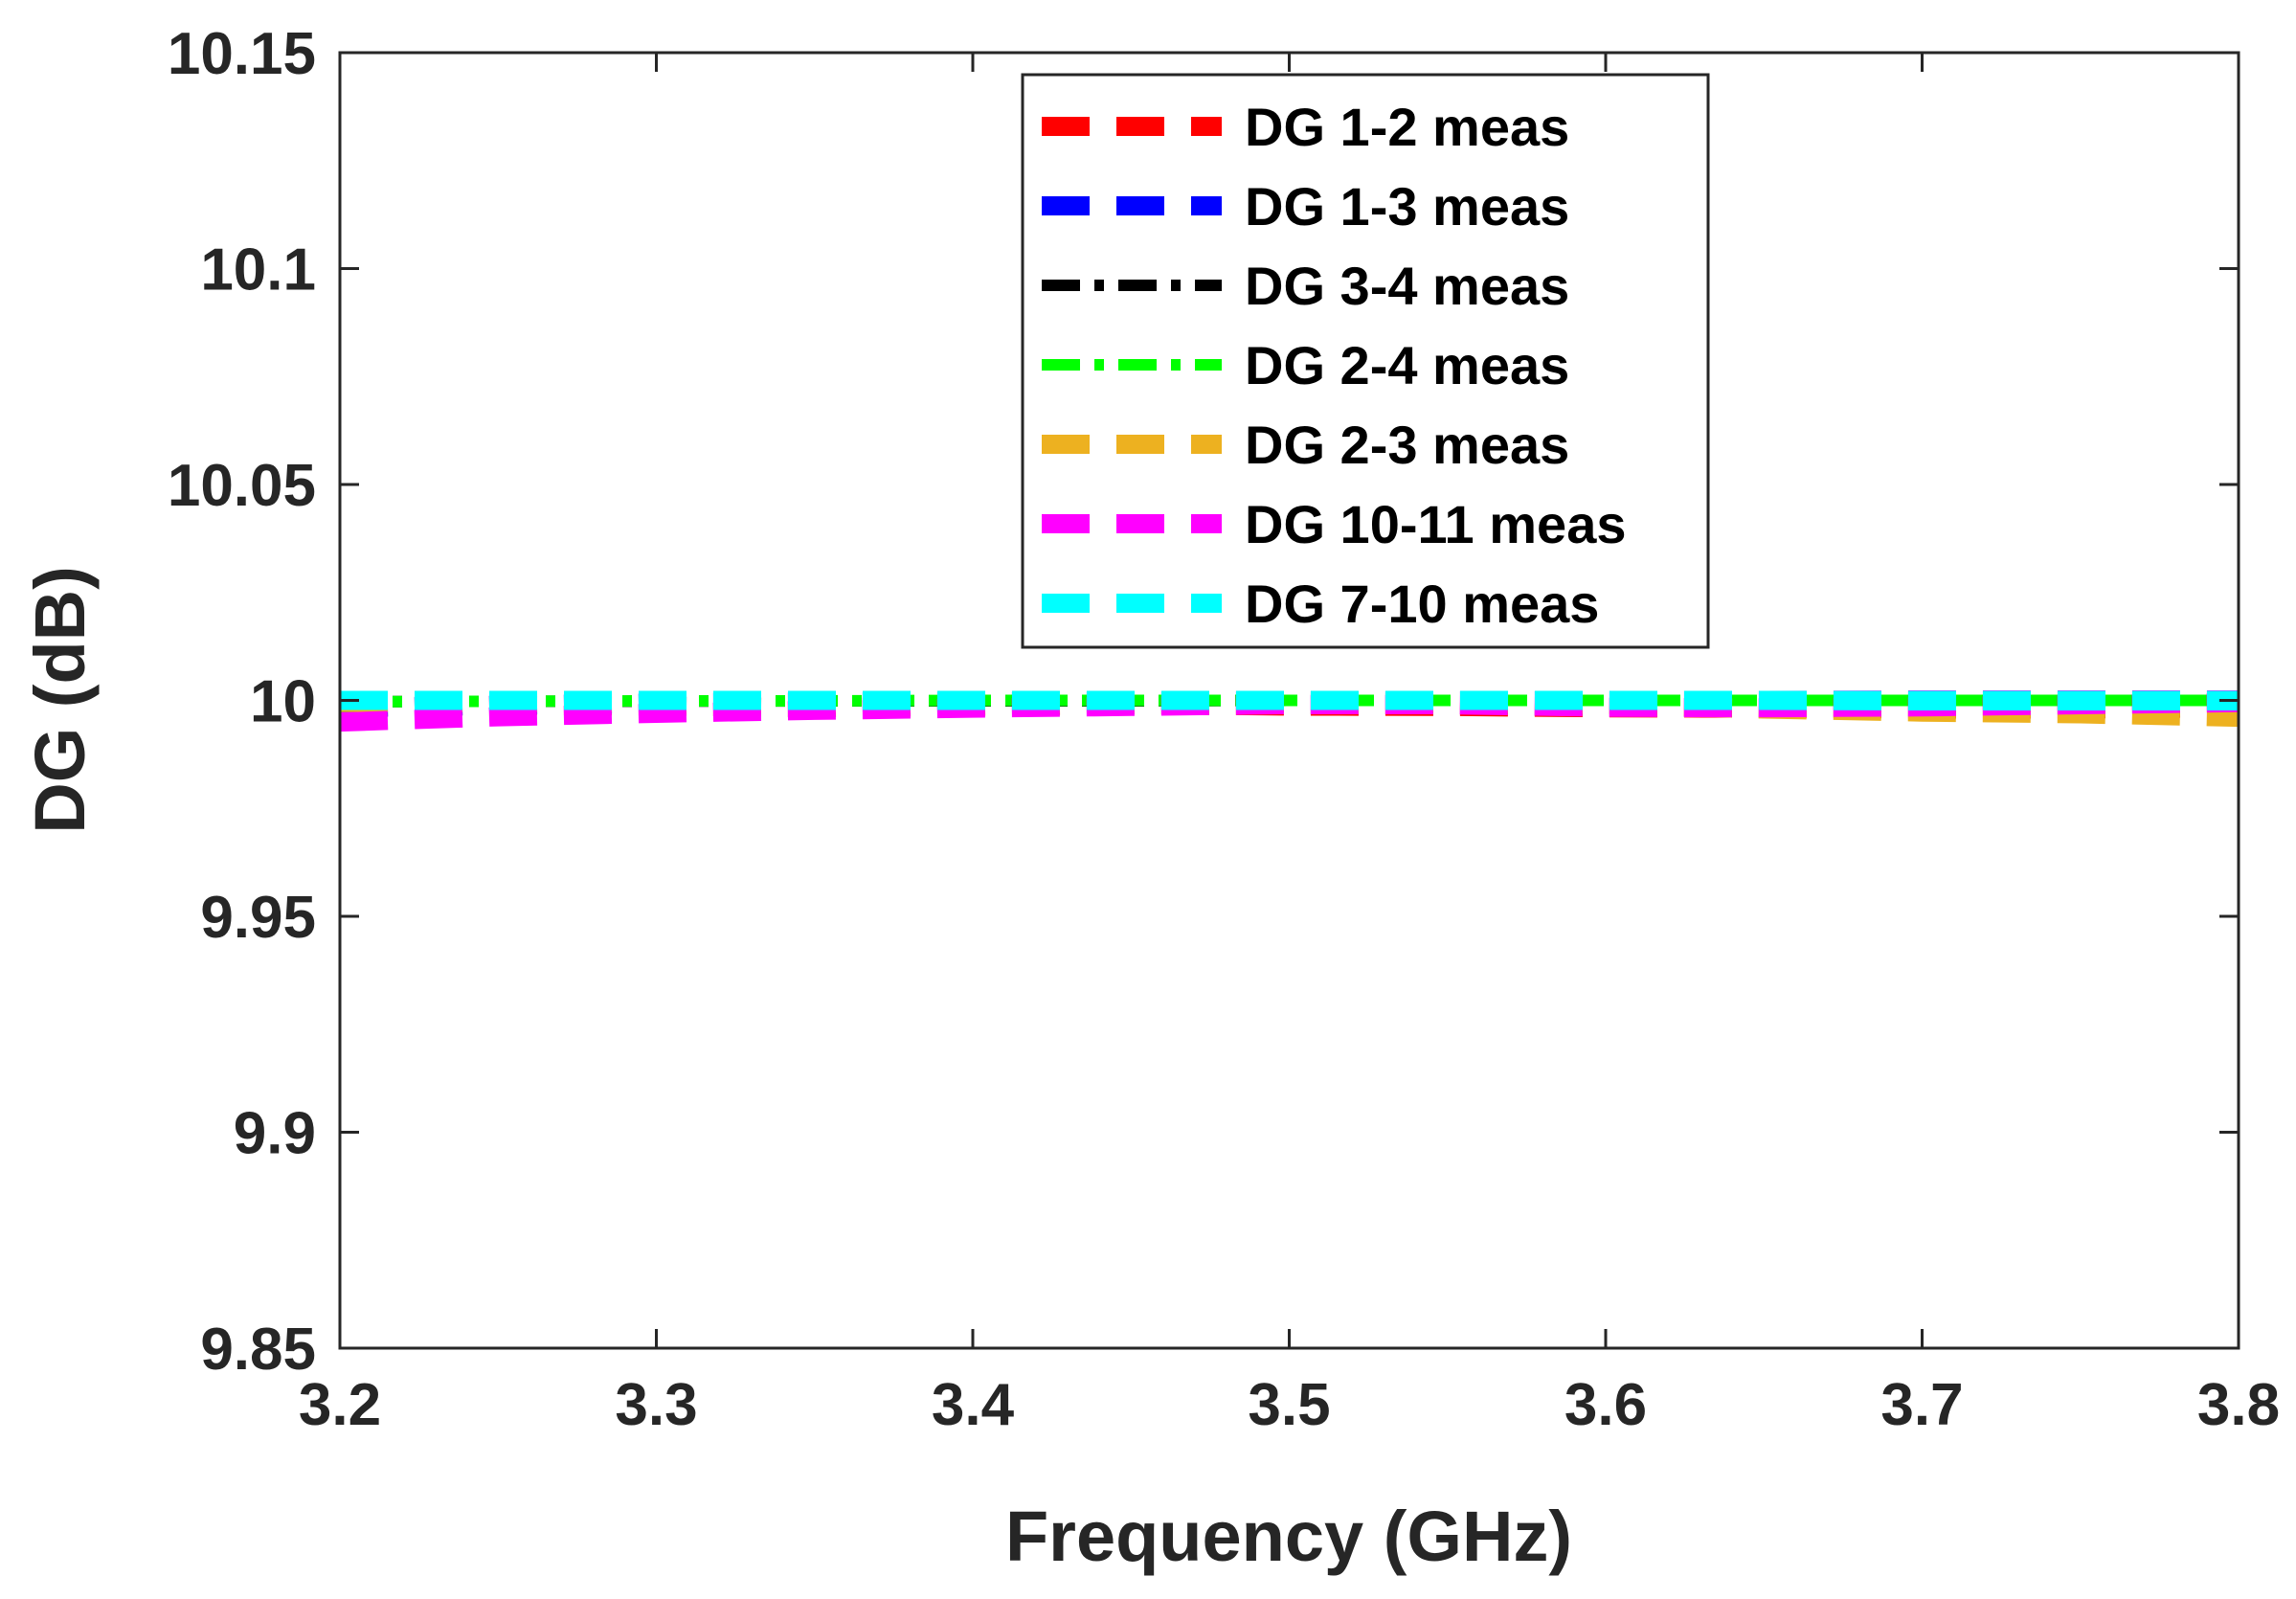  What do you see at coordinates (1407, 127) in the screenshot?
I see `legend-label-1: DG 1-2 meas` at bounding box center [1407, 127].